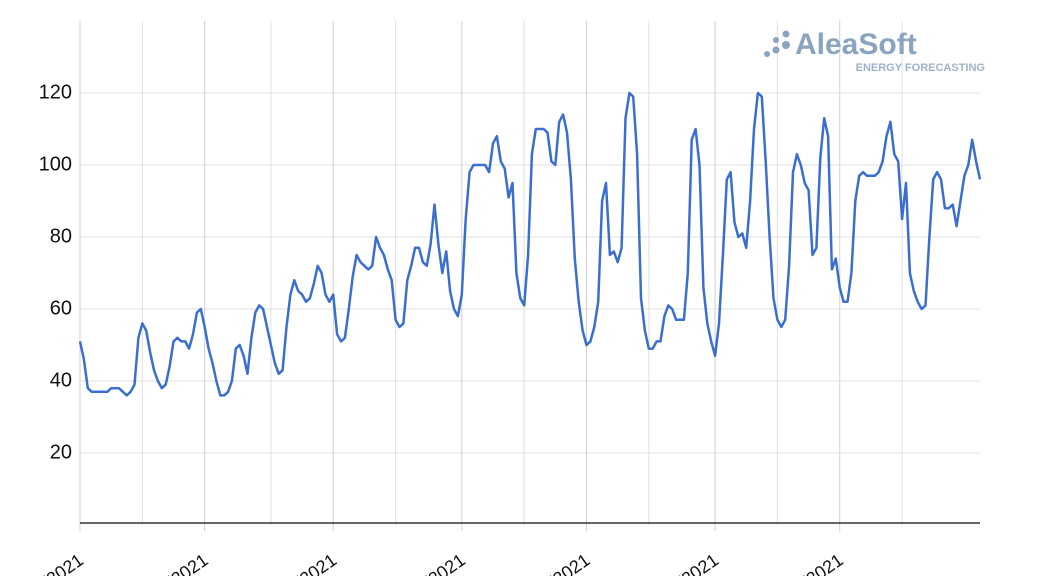  Describe the element at coordinates (920, 68) in the screenshot. I see `logo-tagline: ENERGY FORECASTING` at that location.